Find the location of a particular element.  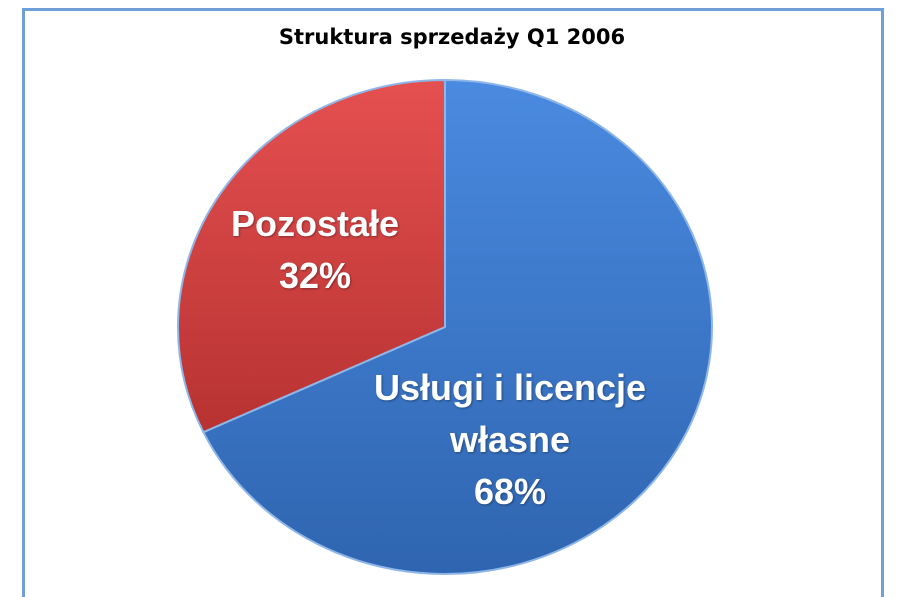

slice-label: Pozostałe 32% is located at coordinates (315, 250).